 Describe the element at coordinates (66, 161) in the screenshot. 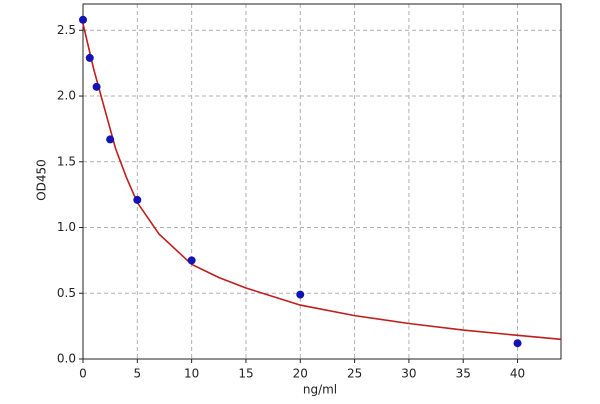

I see `y-tick-label: 1.5` at that location.